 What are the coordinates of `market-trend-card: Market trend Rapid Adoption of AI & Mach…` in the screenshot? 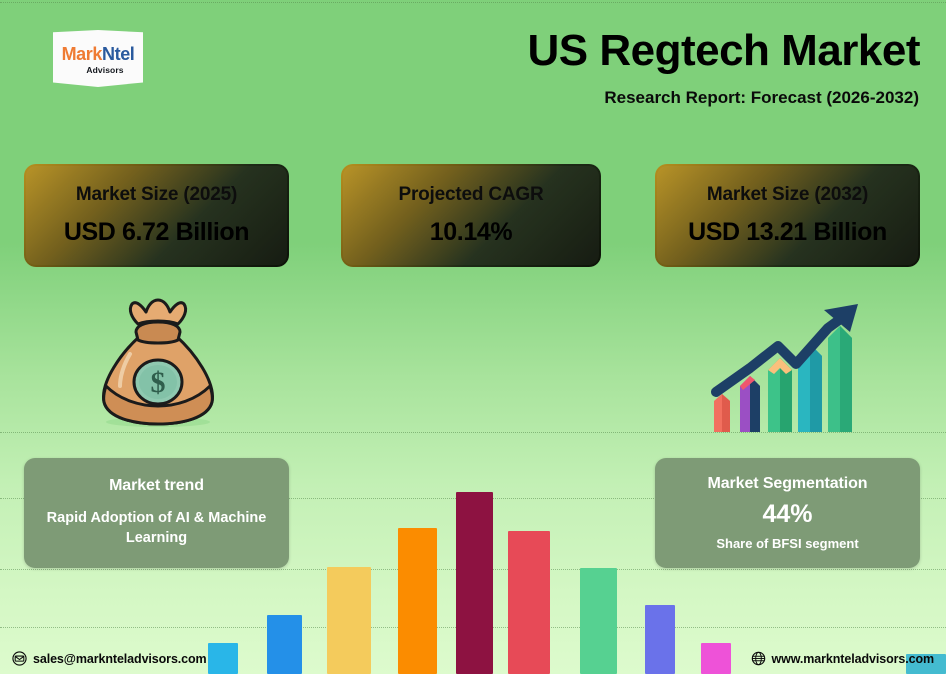 It's located at (156, 513).